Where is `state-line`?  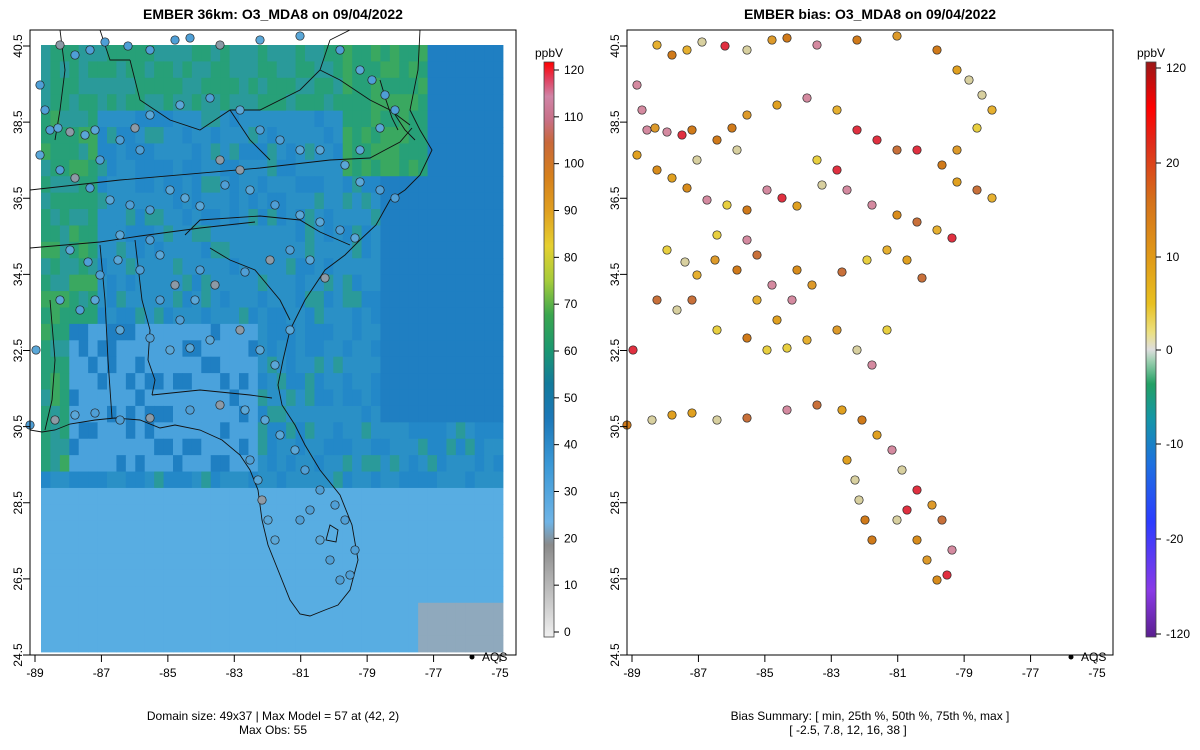
state-line is located at coordinates (340, 35).